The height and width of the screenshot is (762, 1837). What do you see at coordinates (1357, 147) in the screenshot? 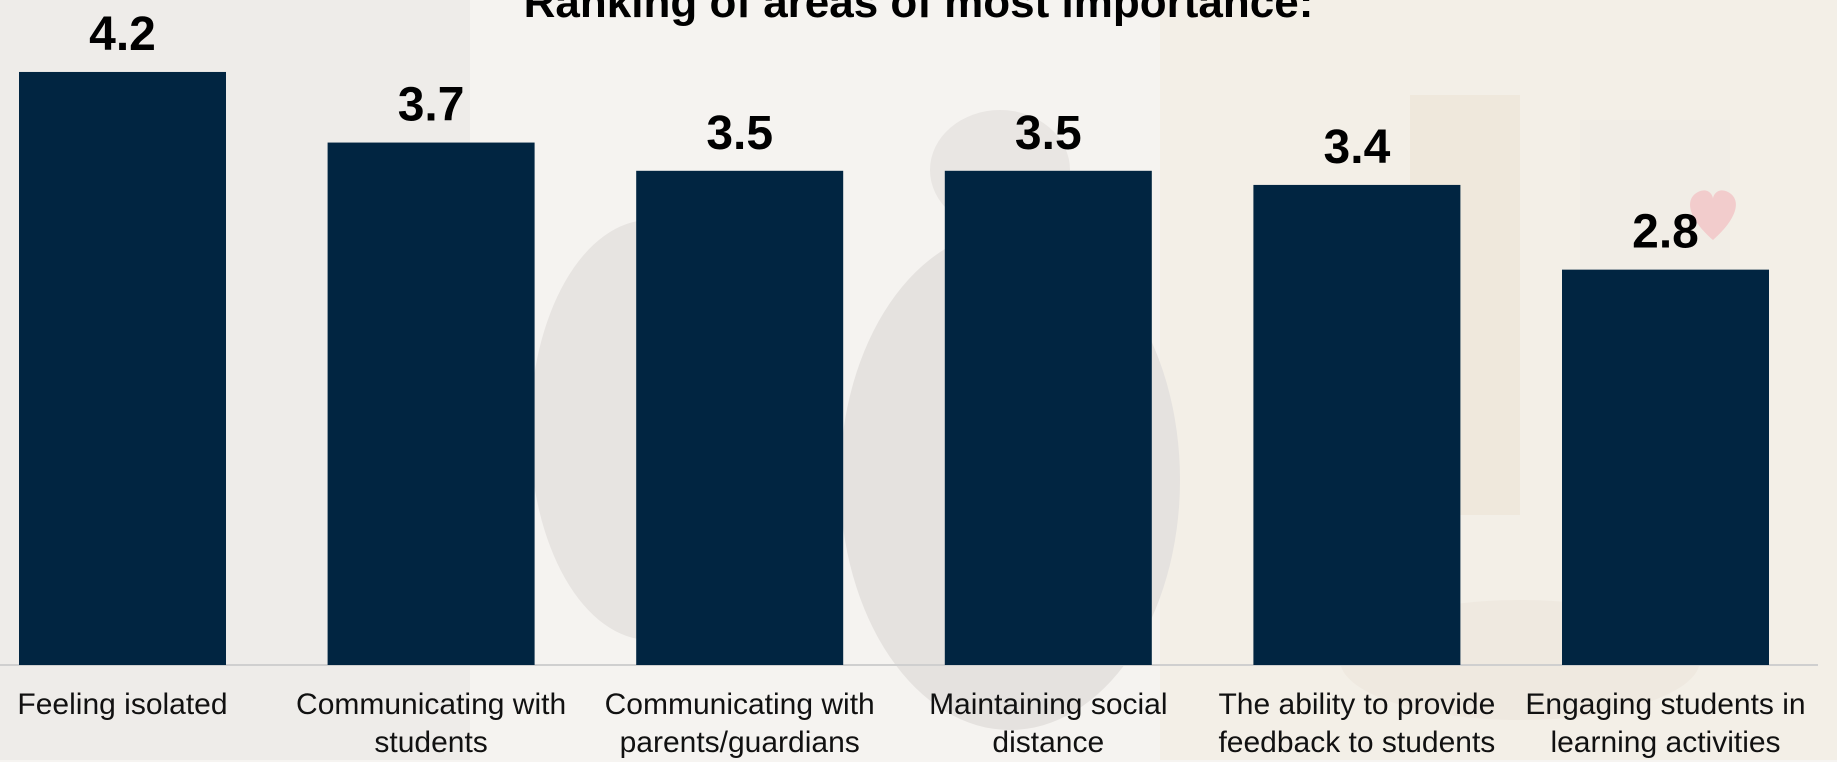
I see `data-label-5: 3.4` at bounding box center [1357, 147].